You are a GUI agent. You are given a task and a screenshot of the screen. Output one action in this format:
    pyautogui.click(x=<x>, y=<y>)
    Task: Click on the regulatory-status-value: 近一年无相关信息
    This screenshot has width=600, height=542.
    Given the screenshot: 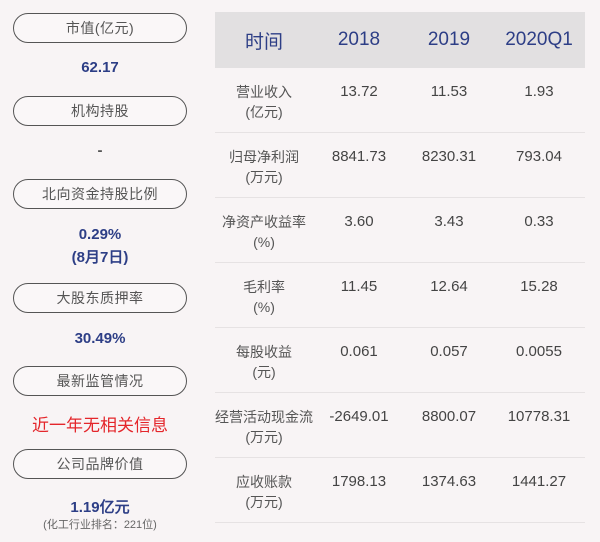 What is the action you would take?
    pyautogui.click(x=100, y=425)
    